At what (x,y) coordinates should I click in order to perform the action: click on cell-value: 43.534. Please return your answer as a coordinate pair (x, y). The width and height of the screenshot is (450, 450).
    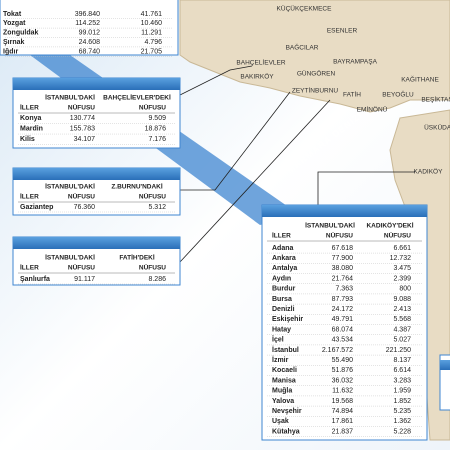
    Looking at the image, I should click on (343, 340).